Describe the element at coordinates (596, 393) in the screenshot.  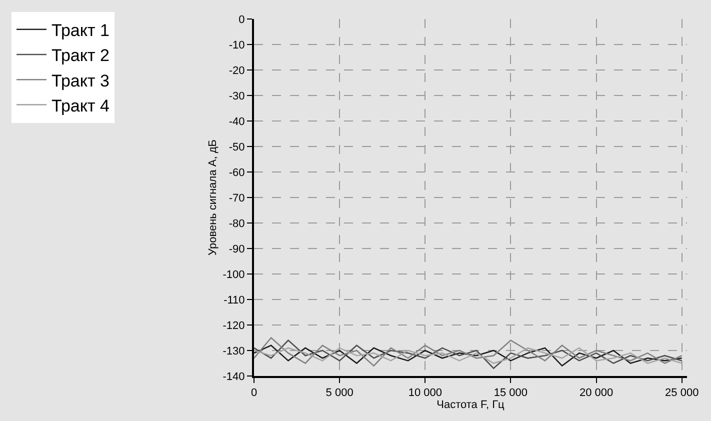
I see `x-tick-label: 20 000` at that location.